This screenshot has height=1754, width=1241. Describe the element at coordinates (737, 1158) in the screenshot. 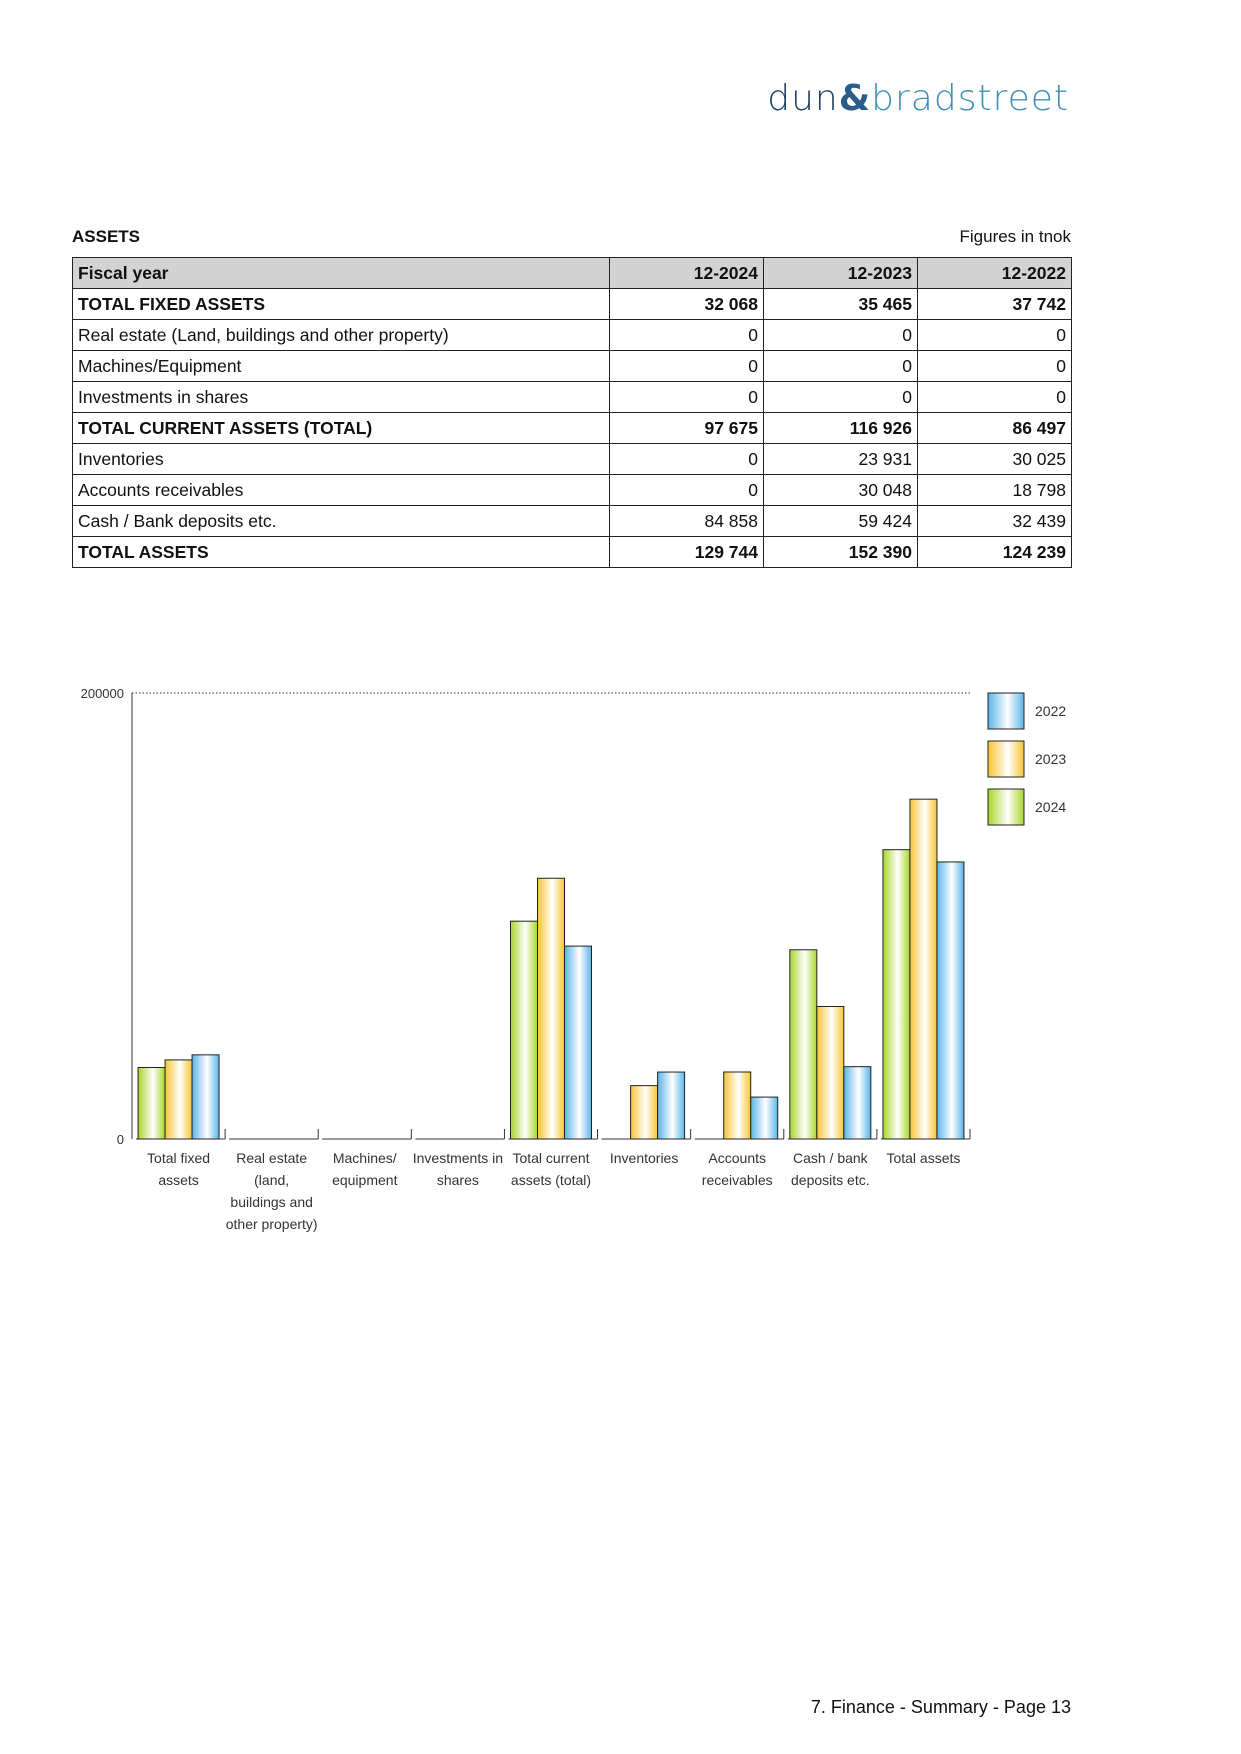

I see `x-tick-label: Accounts` at that location.